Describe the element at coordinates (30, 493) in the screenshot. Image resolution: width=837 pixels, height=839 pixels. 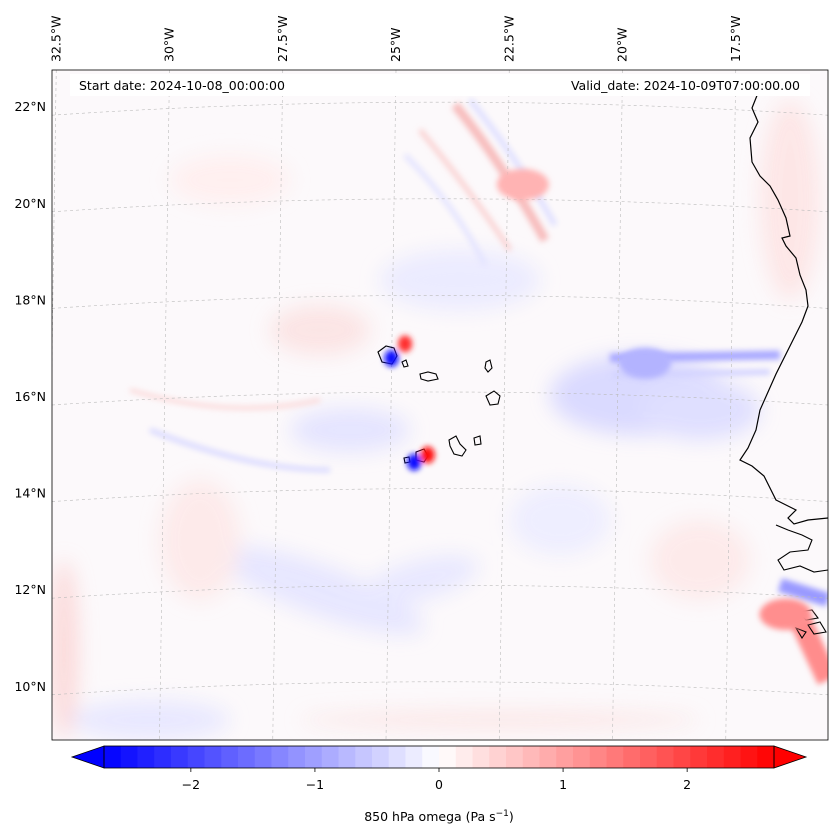
I see `latitude-label: 14°N` at that location.